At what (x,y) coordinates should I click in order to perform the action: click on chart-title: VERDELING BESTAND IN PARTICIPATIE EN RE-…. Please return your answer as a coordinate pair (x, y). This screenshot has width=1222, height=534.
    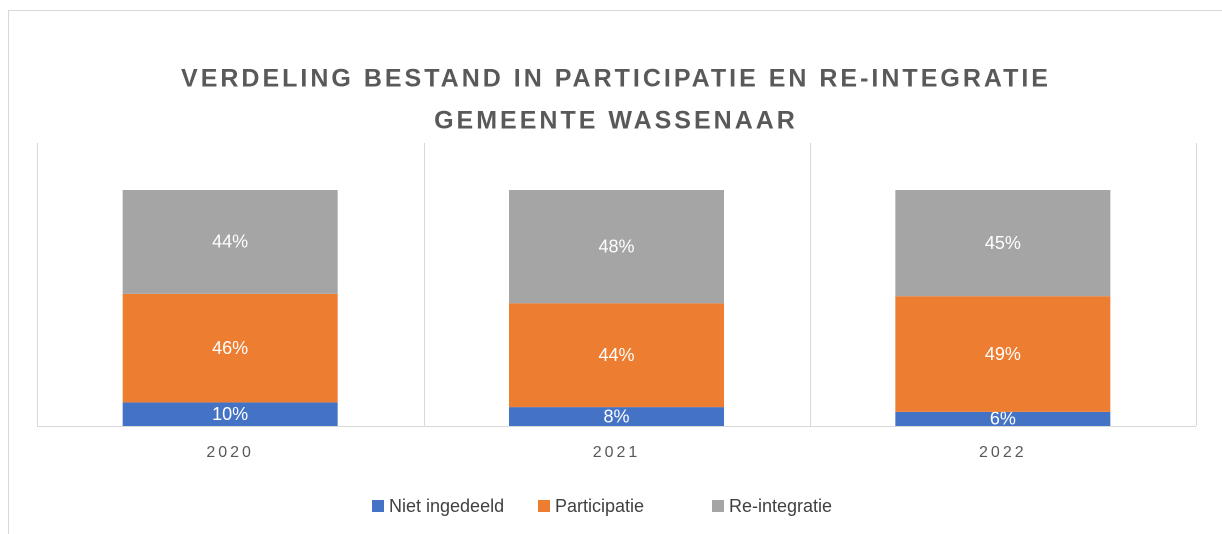
    Looking at the image, I should click on (616, 79).